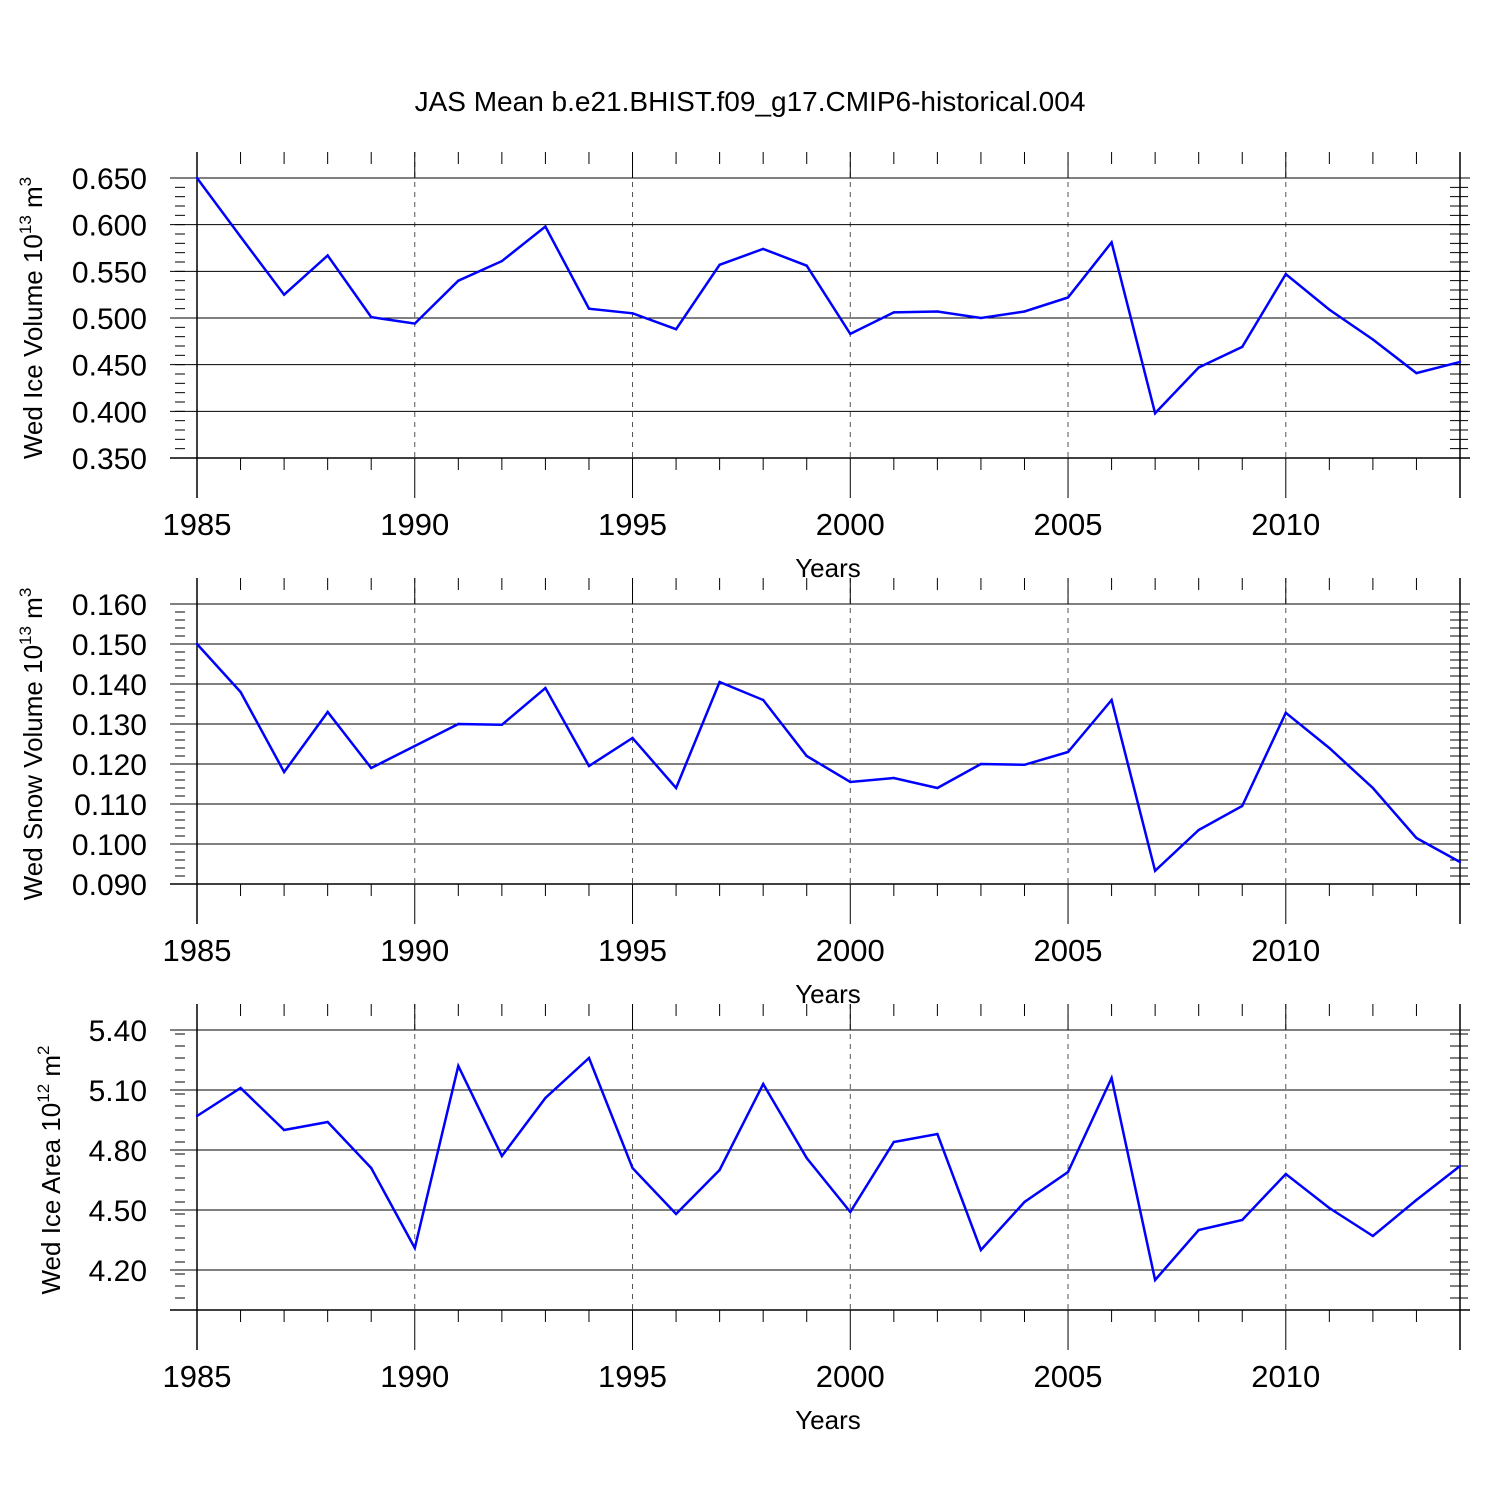 The height and width of the screenshot is (1500, 1500). Describe the element at coordinates (109, 179) in the screenshot. I see `y-tick-label: 0.650` at that location.